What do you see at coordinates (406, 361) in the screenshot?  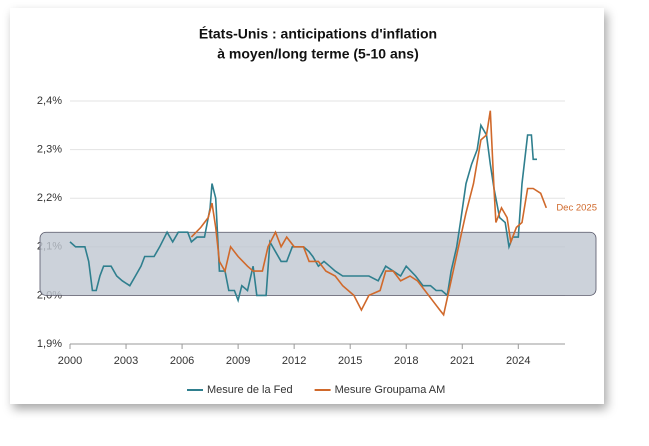 I see `x-tick-label: 2018` at bounding box center [406, 361].